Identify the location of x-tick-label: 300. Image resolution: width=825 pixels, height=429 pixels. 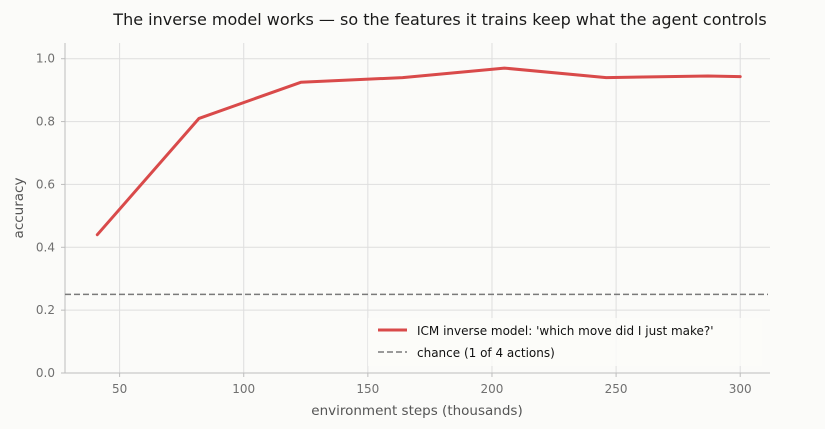
(740, 389).